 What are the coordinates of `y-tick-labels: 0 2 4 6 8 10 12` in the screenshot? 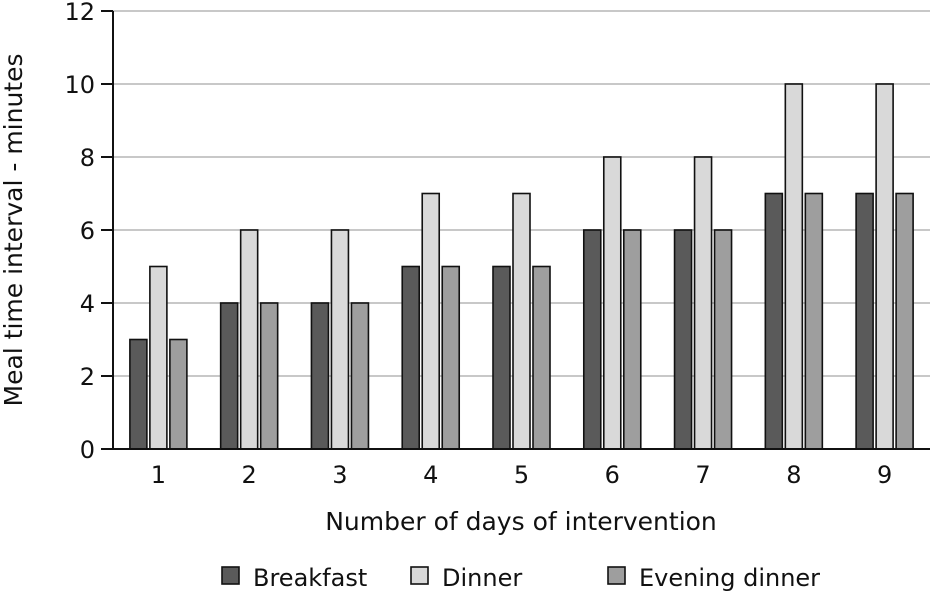 It's located at (79, 232).